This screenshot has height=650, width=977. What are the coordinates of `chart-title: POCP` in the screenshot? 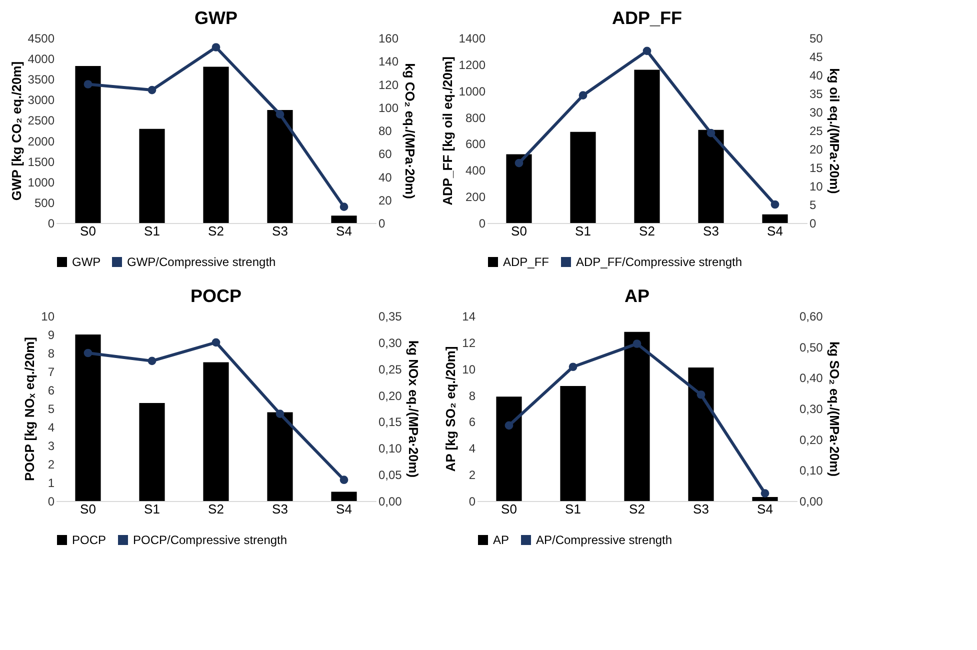 It's located at (216, 296).